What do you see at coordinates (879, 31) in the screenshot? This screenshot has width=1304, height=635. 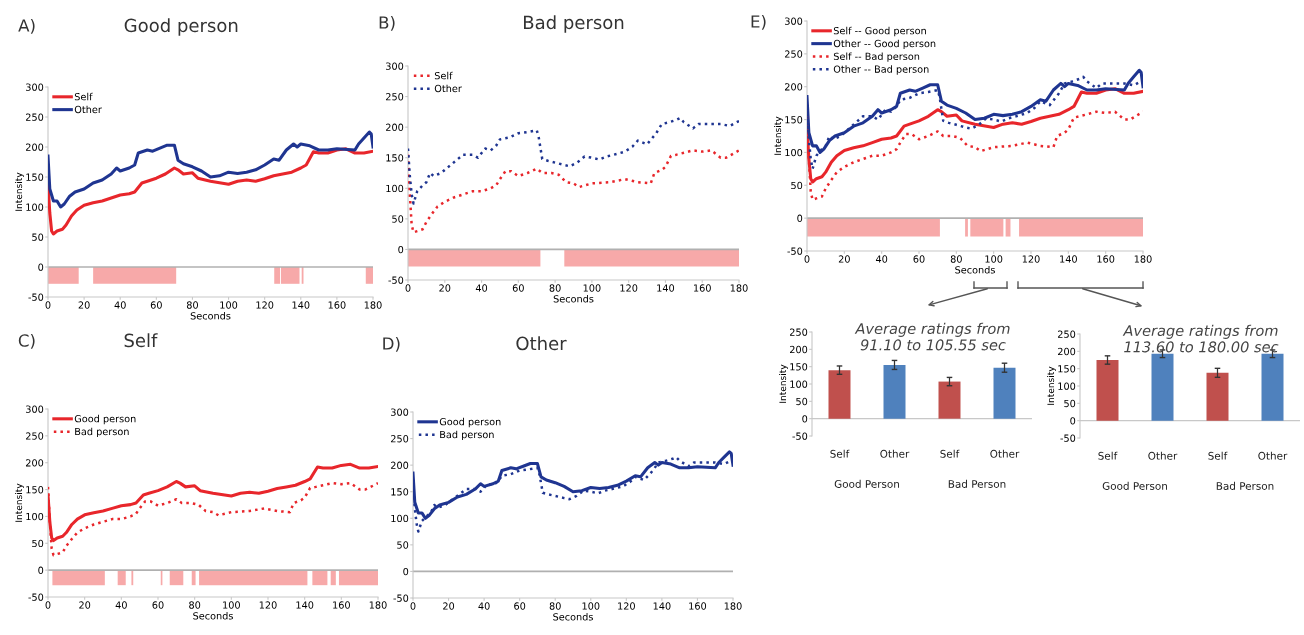 I see `legend-label: Self -- Good person` at bounding box center [879, 31].